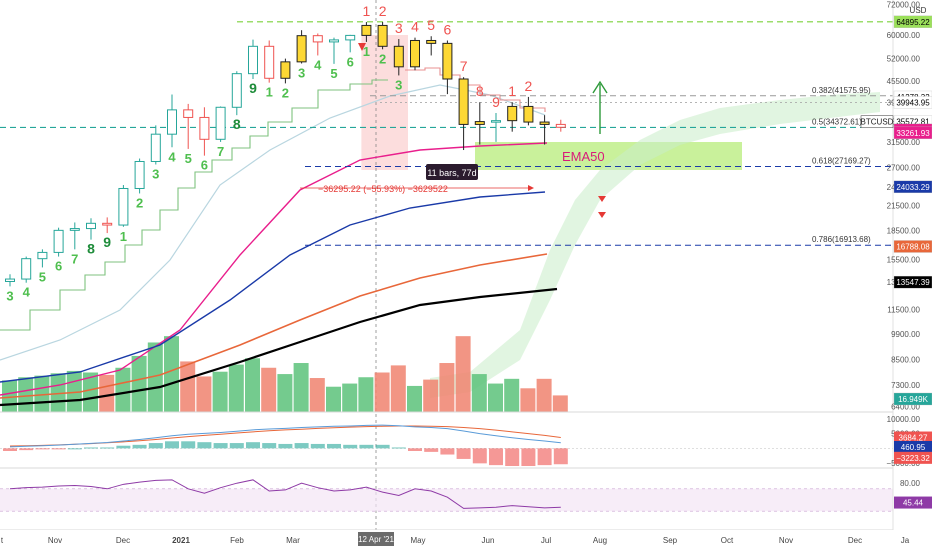 Image resolution: width=932 pixels, height=555 pixels. What do you see at coordinates (904, 59) in the screenshot?
I see `price-tick-label: 52000.00` at bounding box center [904, 59].